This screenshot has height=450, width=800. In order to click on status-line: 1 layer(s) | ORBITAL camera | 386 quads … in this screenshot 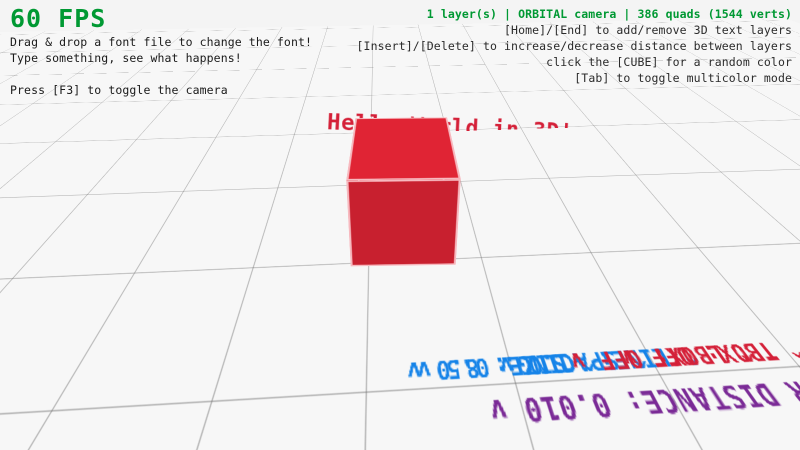, I will do `click(609, 14)`.